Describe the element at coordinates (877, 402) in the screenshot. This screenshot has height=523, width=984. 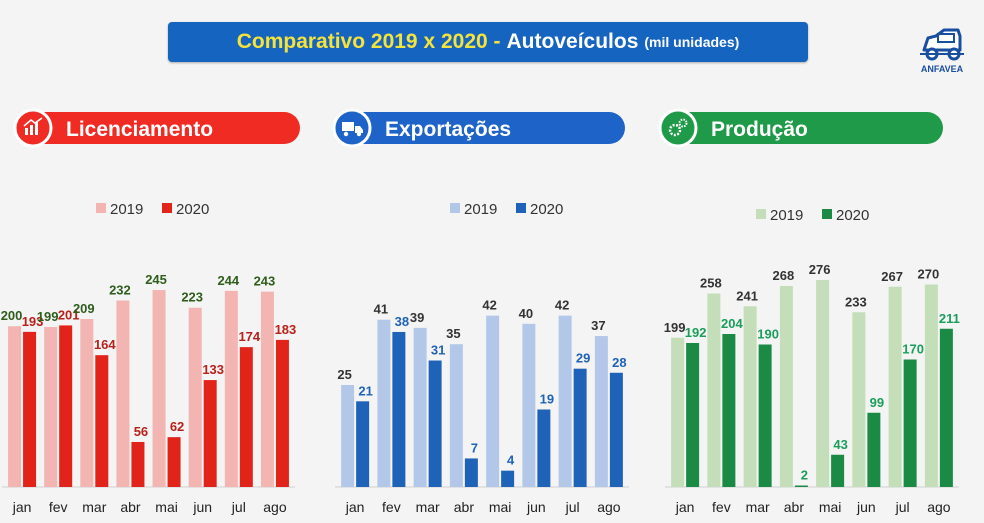
I see `data-label-2020: 99` at that location.